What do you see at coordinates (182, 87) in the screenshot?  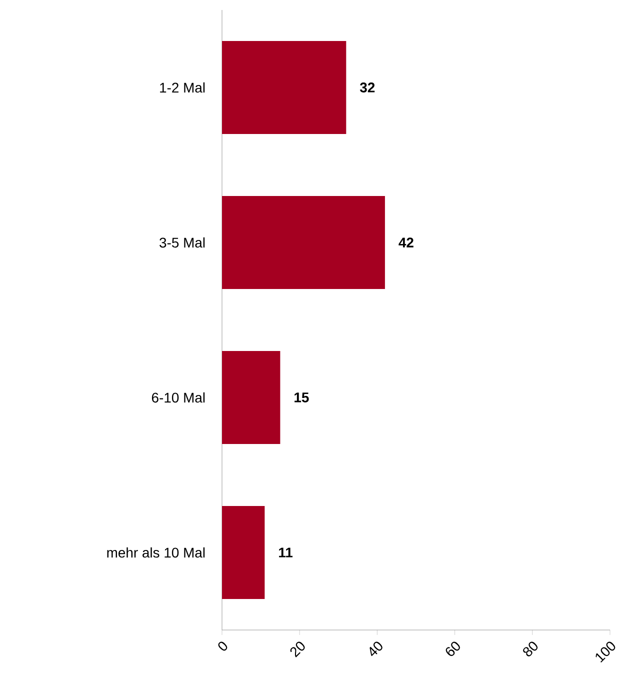 I see `y-tick-label: 1-2 Mal` at bounding box center [182, 87].